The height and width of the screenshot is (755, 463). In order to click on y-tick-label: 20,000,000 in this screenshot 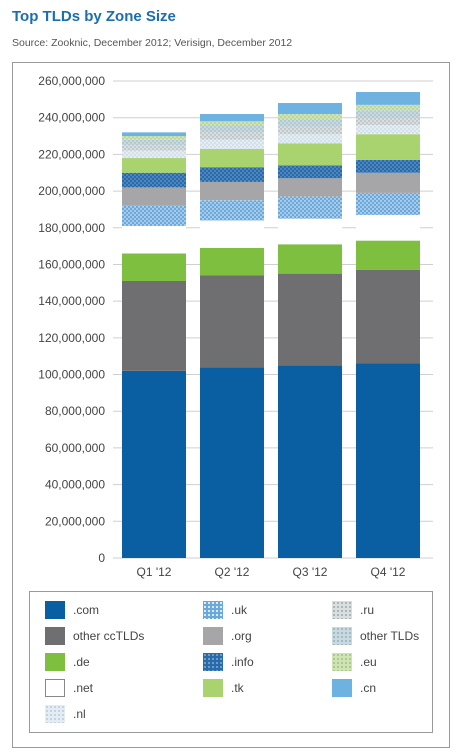, I will do `click(75, 521)`.